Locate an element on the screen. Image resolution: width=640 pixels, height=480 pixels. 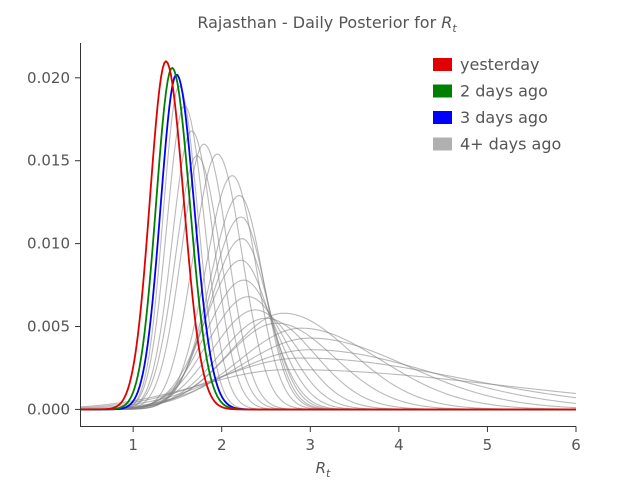
y-axis-ticks: 0.000 0.005 0.010 0.015 0.020 is located at coordinates (54, 243).